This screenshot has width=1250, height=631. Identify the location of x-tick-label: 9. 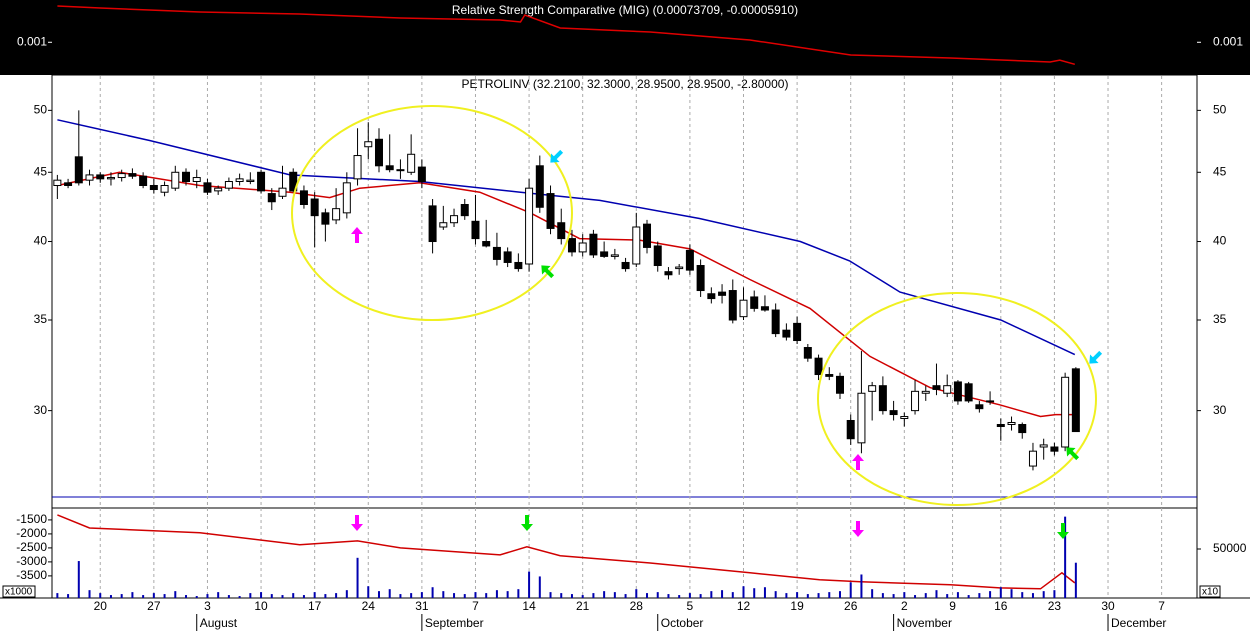
(952, 606).